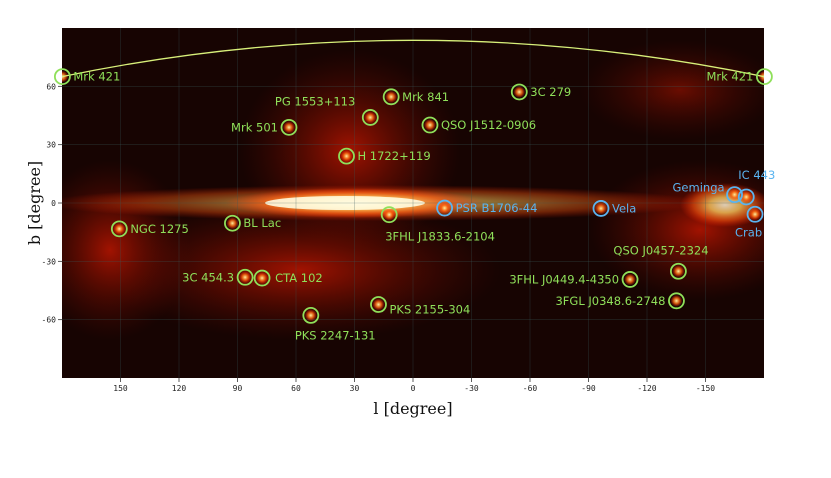 This screenshot has width=831, height=478. Describe the element at coordinates (412, 408) in the screenshot. I see `x-axis-title: l [degree]` at that location.